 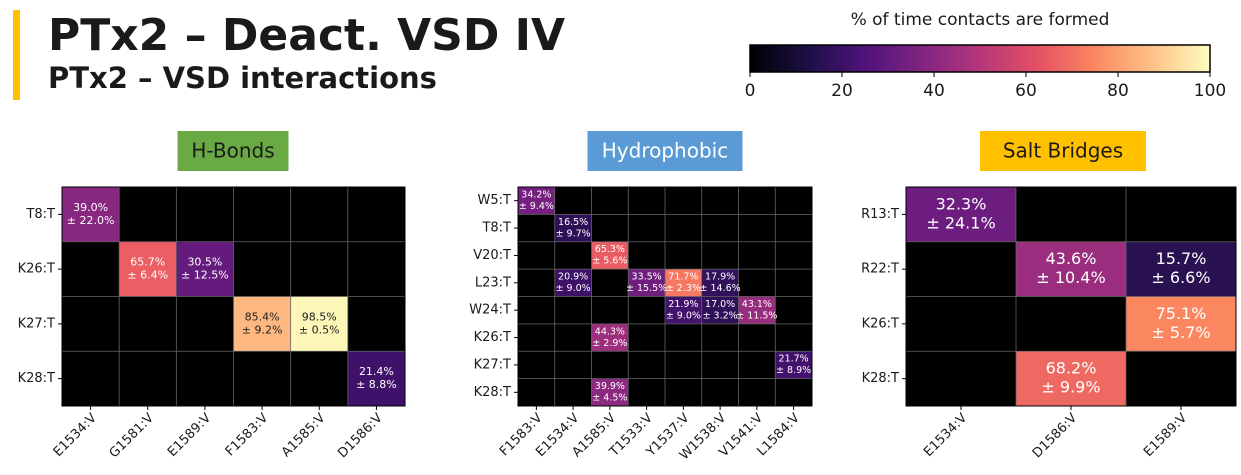 What do you see at coordinates (319, 329) in the screenshot?
I see `cell-error-label: ± 0.5%` at bounding box center [319, 329].